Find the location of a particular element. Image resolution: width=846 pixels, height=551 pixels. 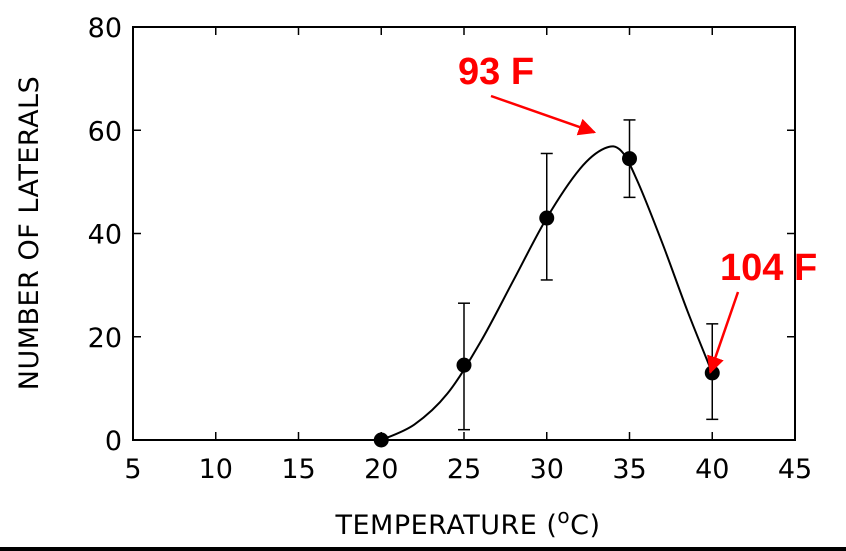

bottom-border is located at coordinates (423, 549).